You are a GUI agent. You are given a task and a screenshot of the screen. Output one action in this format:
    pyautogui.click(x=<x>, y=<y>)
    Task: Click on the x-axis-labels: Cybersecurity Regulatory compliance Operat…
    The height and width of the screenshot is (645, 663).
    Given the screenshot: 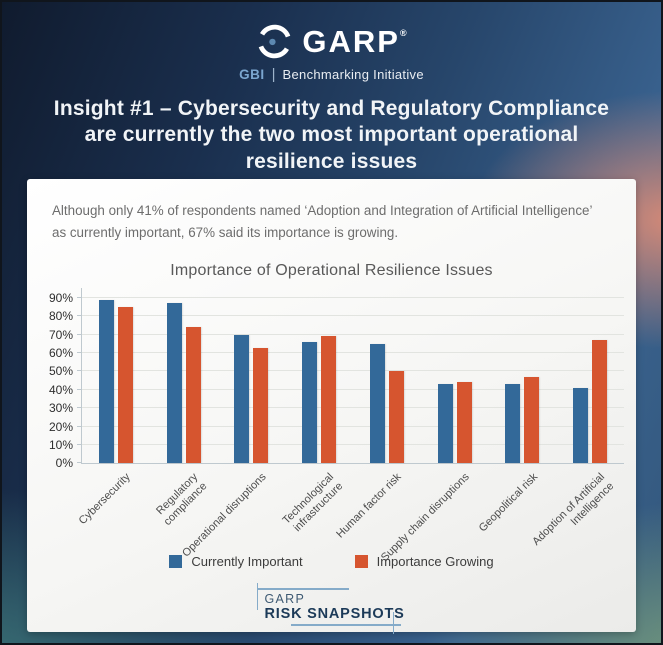 What is the action you would take?
    pyautogui.click(x=350, y=514)
    